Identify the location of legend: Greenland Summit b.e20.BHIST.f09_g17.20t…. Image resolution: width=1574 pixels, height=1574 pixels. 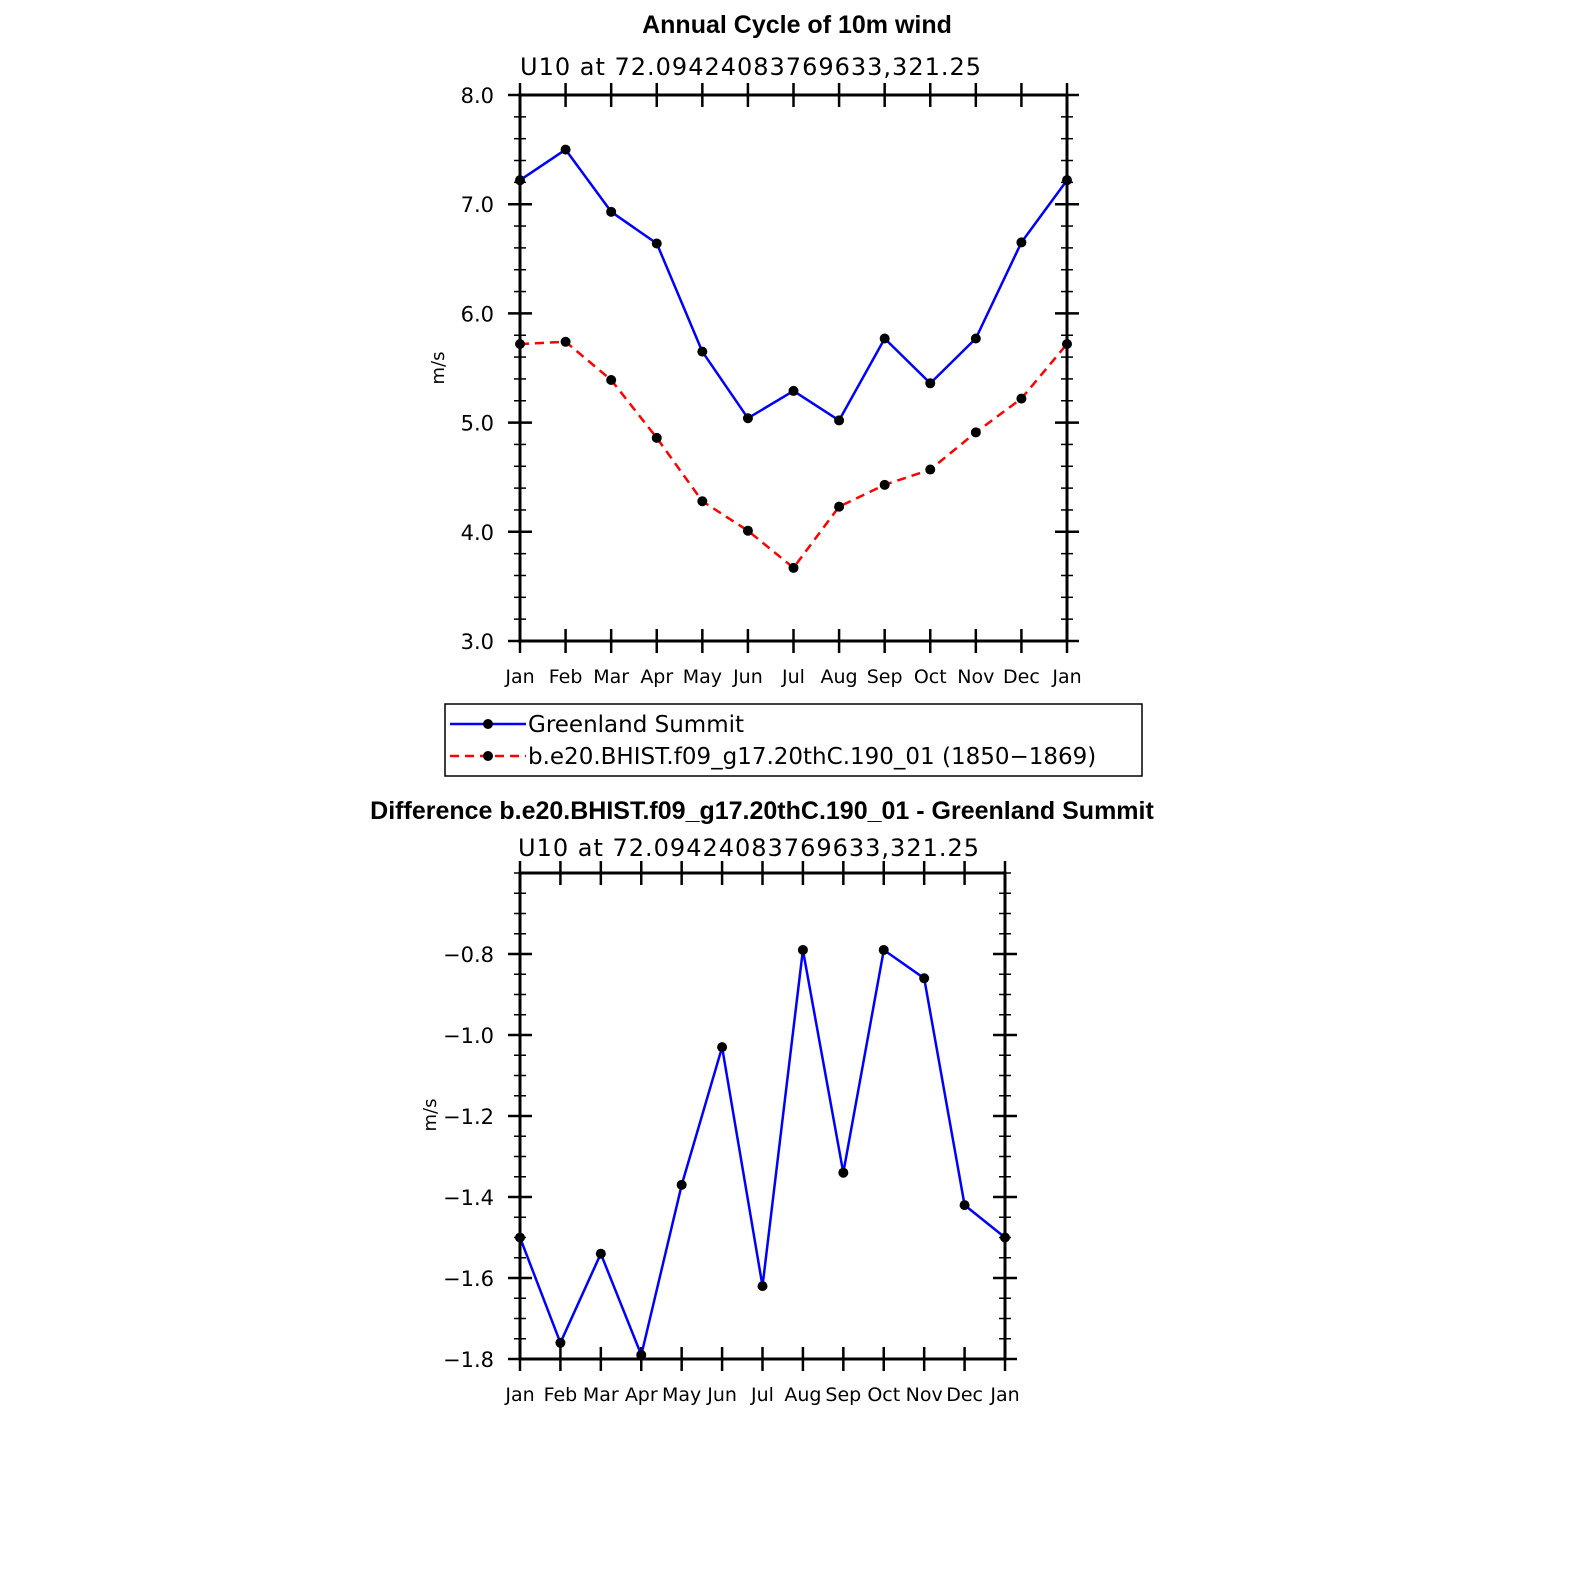
(793, 740).